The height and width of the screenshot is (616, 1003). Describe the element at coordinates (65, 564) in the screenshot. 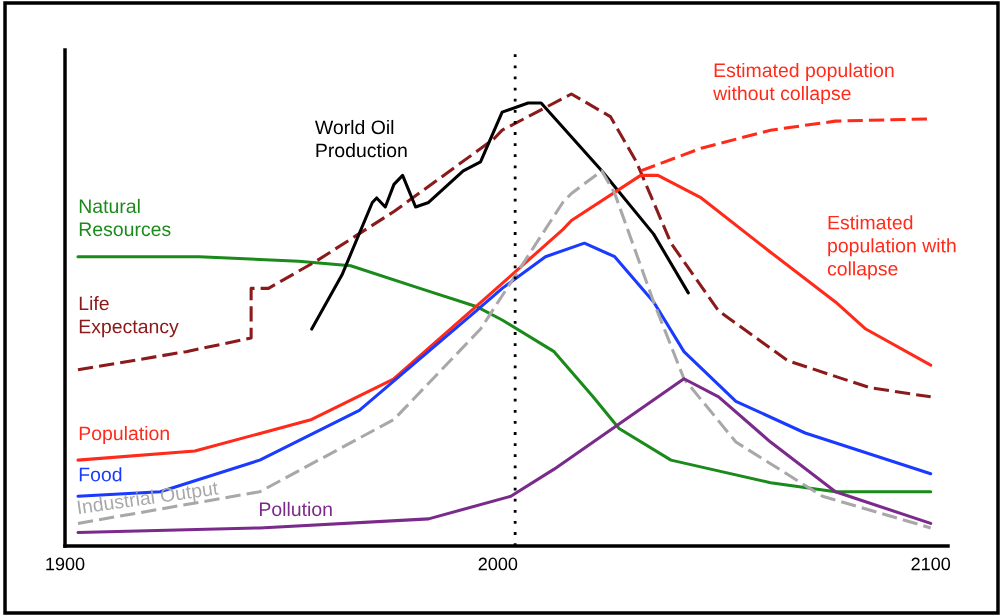

I see `x-tick-label: 1900` at that location.